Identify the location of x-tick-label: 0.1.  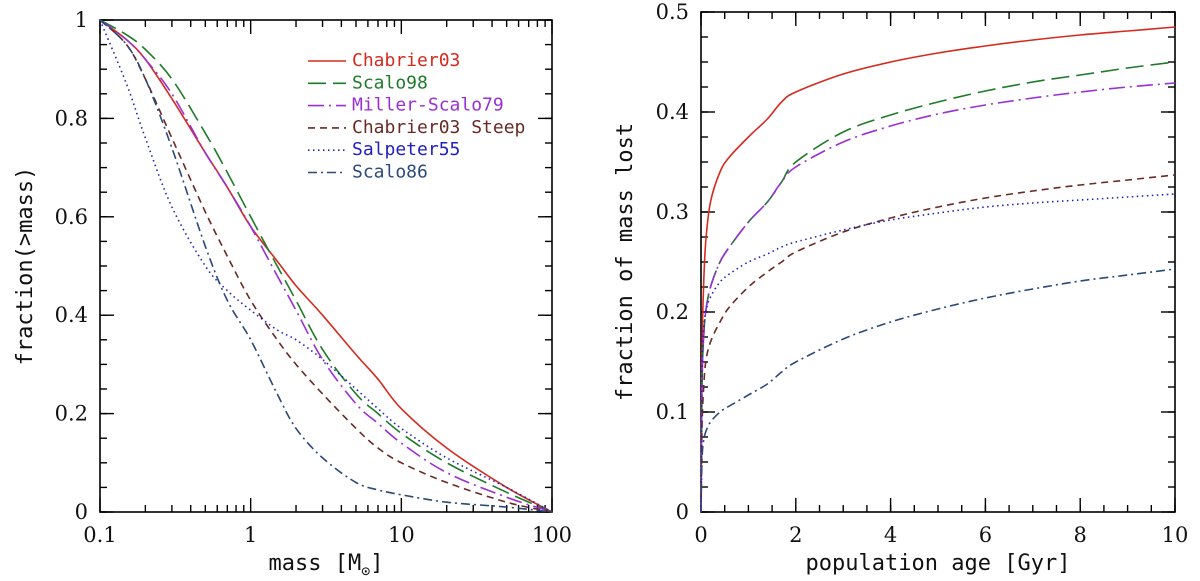
(99, 535).